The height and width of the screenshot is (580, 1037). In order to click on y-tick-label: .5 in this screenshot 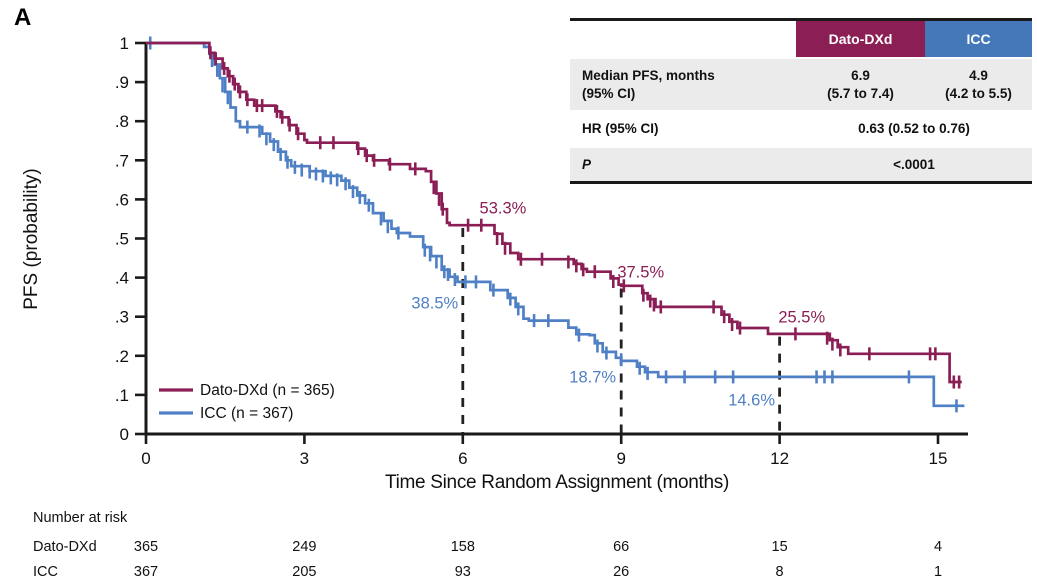, I will do `click(122, 238)`.